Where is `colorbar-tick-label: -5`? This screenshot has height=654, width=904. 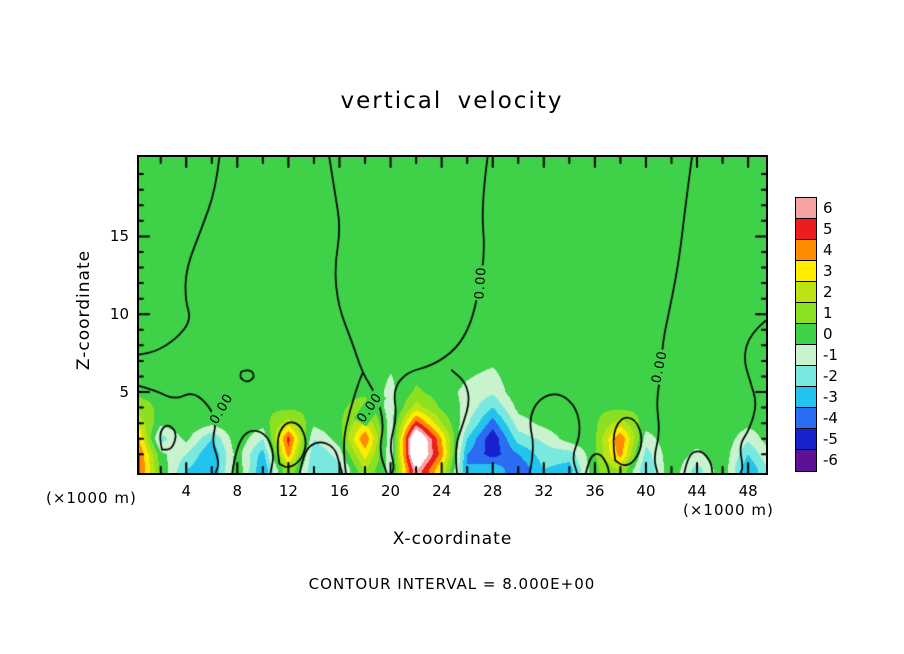
colorbar-tick-label: -5 is located at coordinates (830, 438).